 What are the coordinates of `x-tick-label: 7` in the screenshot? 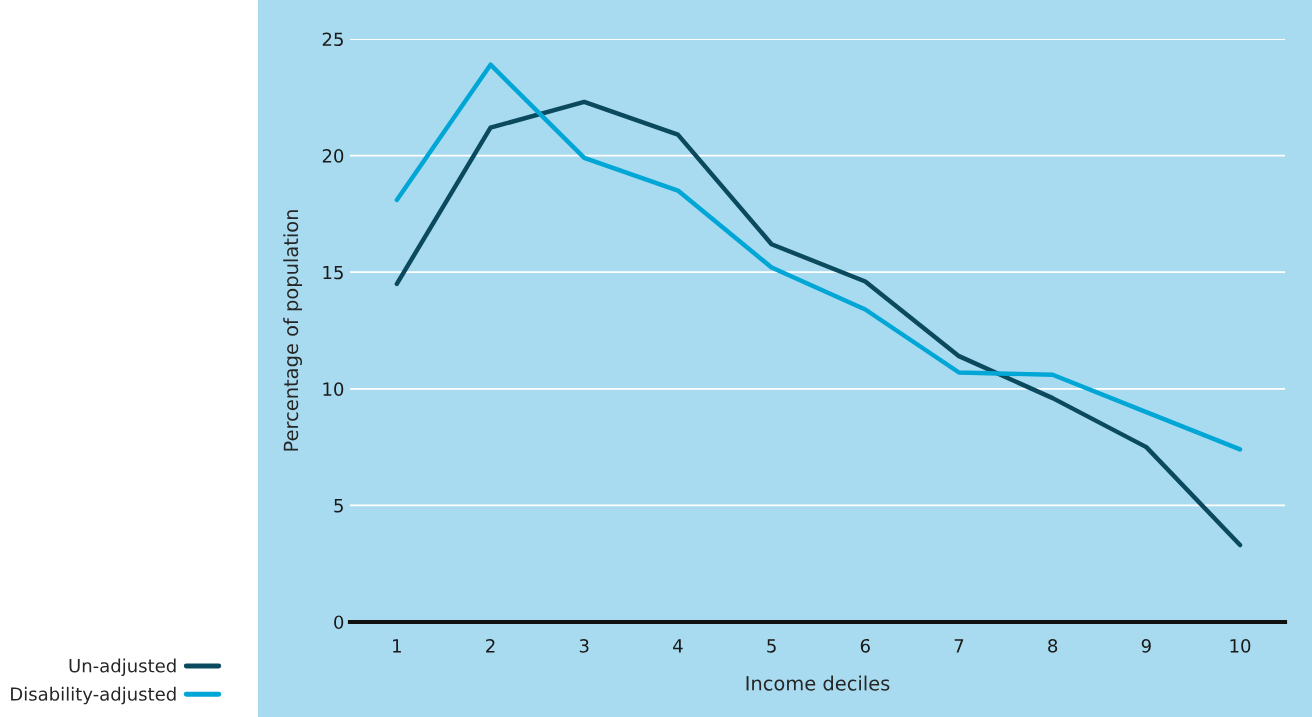 It's located at (959, 646).